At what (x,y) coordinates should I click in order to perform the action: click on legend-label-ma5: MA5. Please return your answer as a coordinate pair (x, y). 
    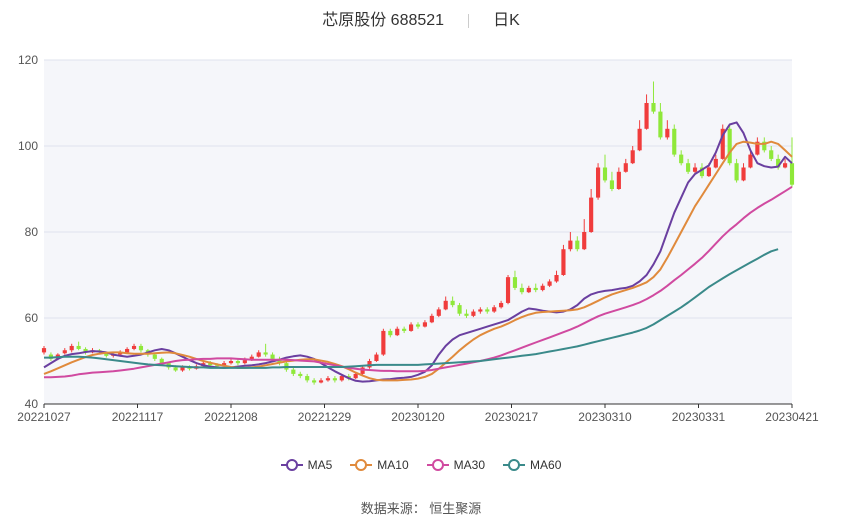
    Looking at the image, I should click on (320, 465).